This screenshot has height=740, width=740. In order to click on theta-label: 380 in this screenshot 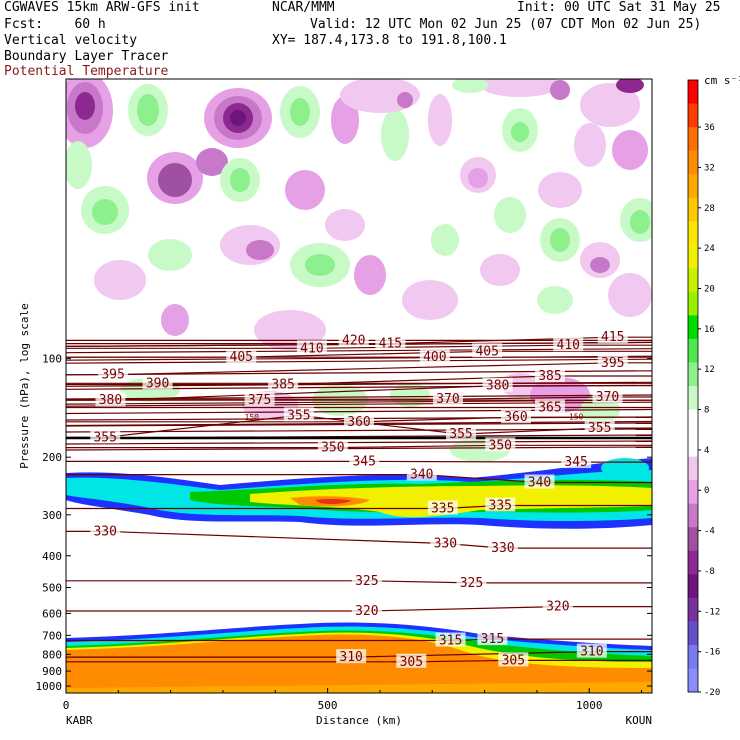, I will do `click(497, 386)`.